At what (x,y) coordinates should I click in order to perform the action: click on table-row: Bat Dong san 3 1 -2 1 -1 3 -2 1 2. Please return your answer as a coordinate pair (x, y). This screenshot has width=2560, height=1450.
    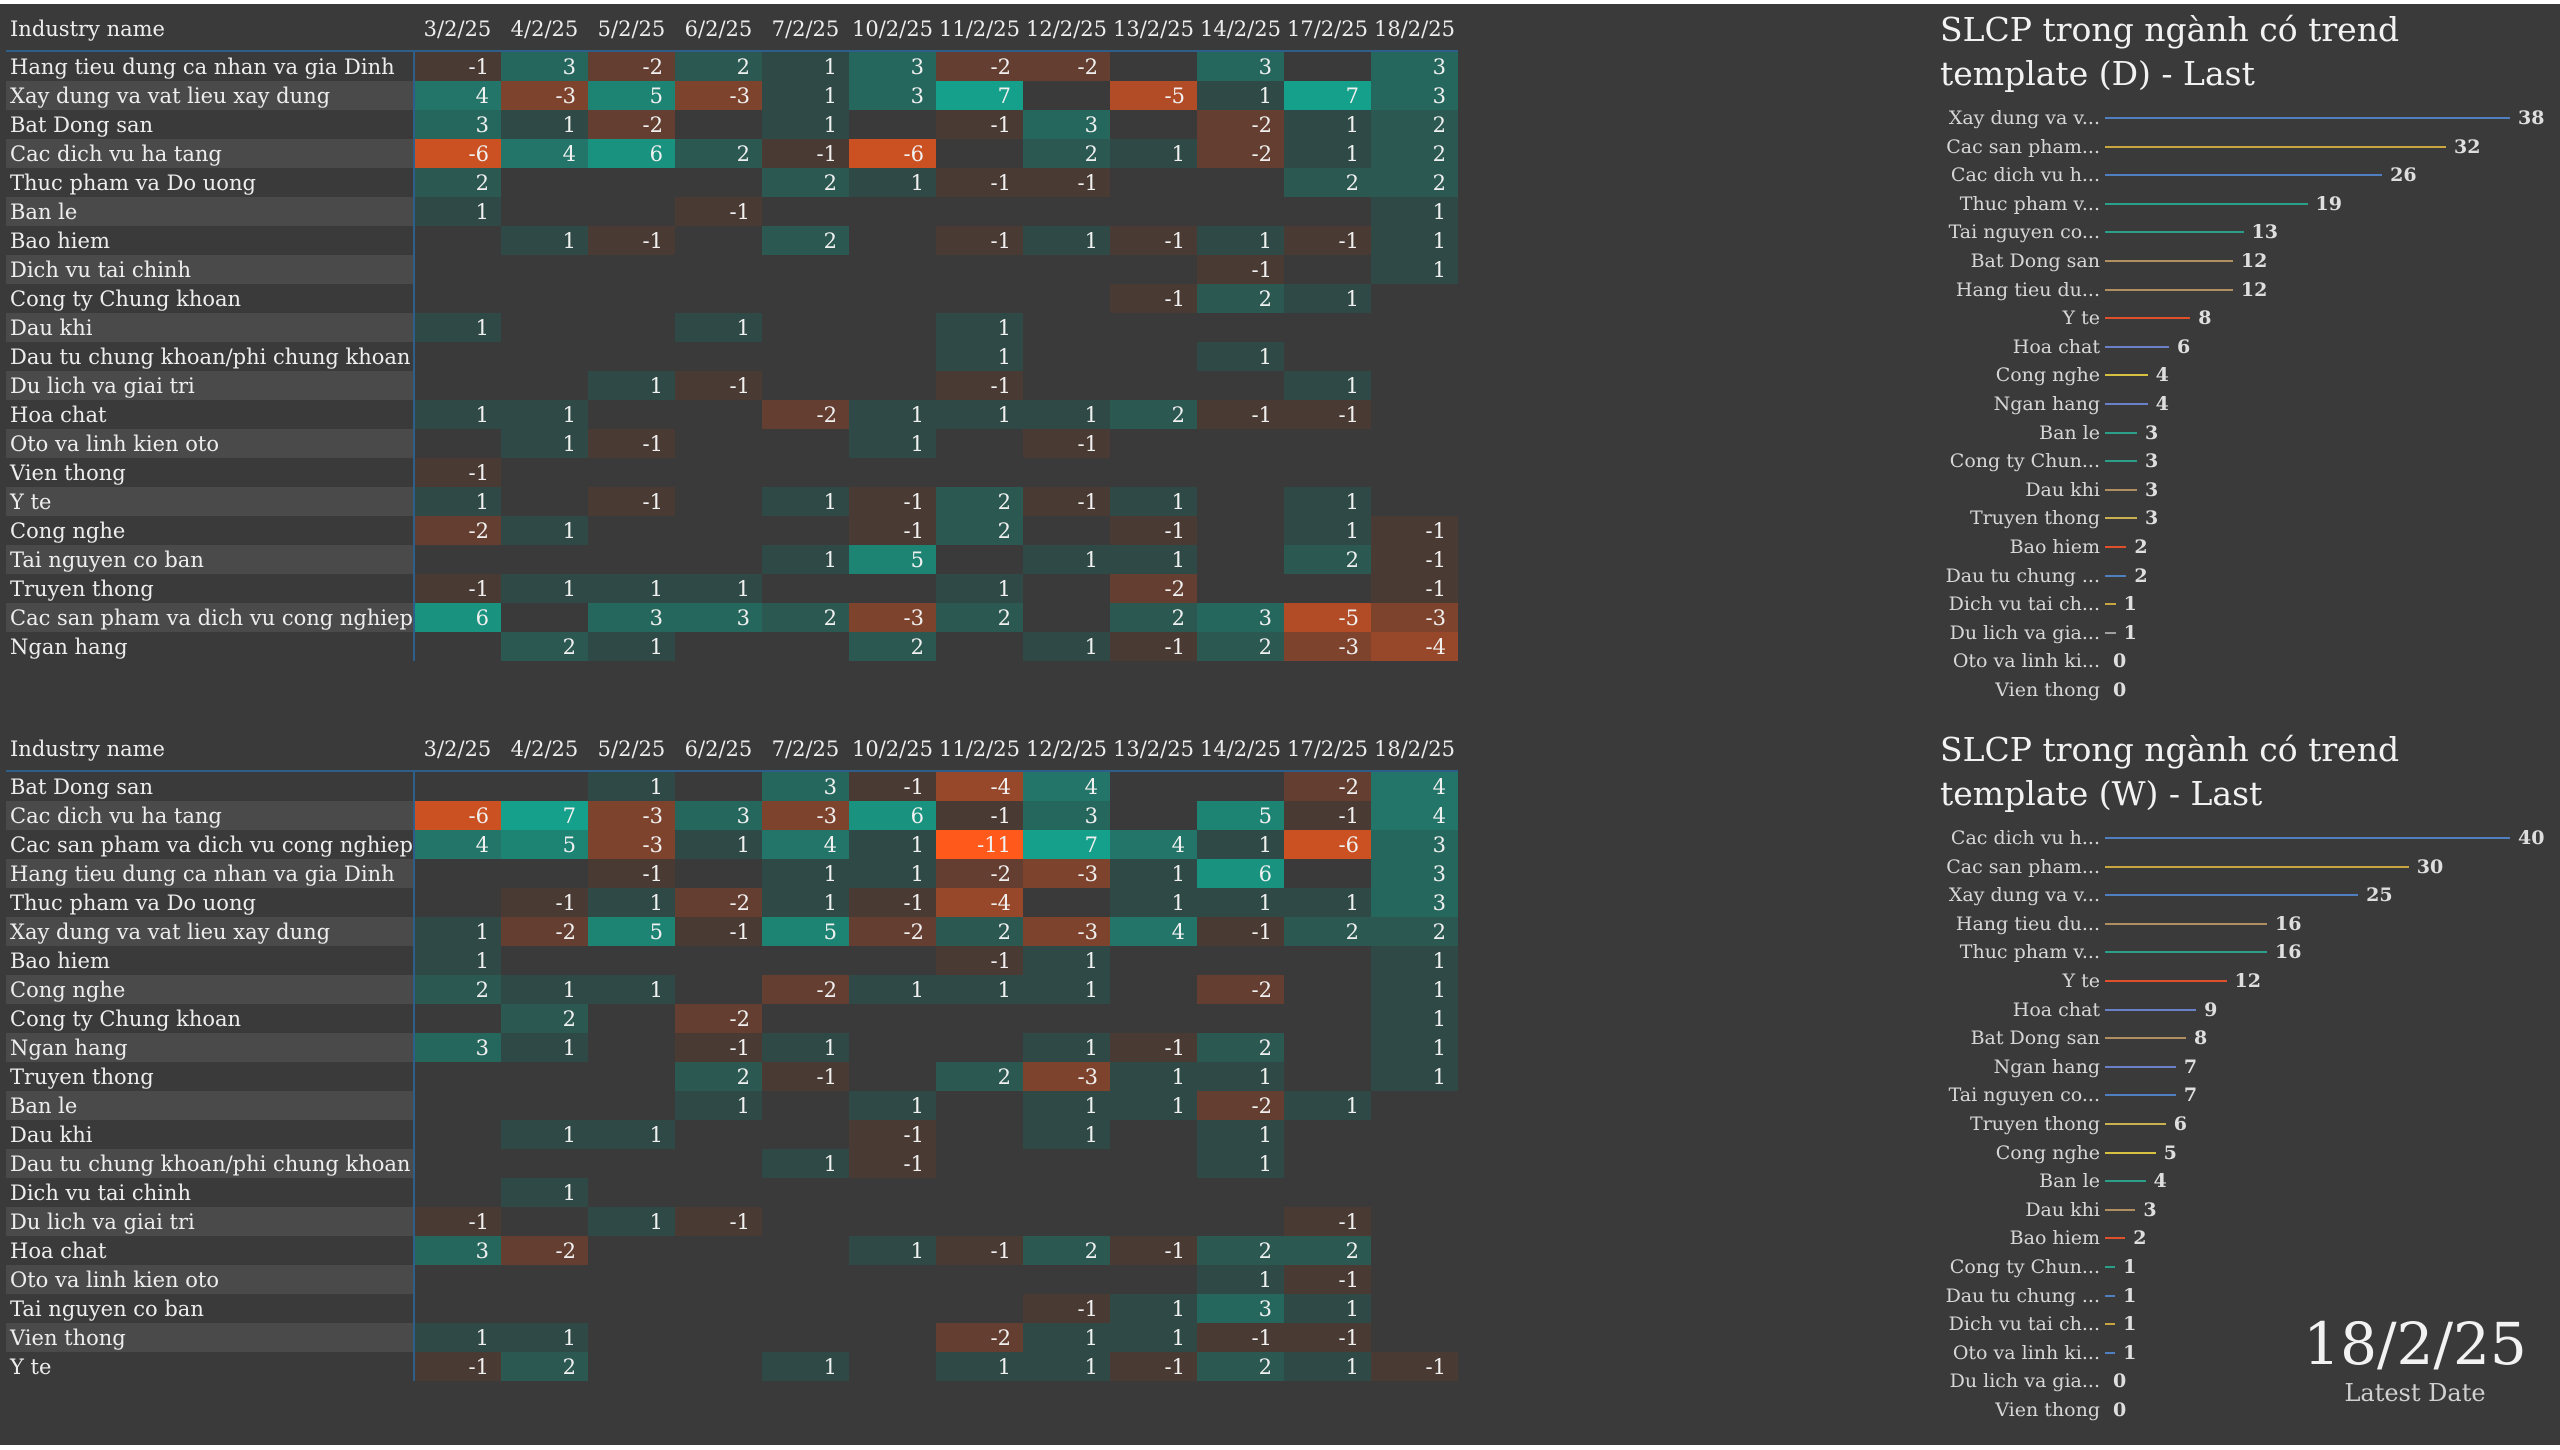
    Looking at the image, I should click on (732, 124).